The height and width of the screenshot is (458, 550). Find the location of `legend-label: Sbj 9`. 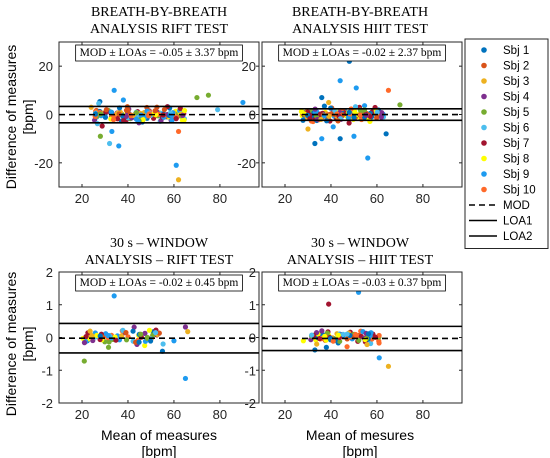

legend-label: Sbj 9 is located at coordinates (516, 175).